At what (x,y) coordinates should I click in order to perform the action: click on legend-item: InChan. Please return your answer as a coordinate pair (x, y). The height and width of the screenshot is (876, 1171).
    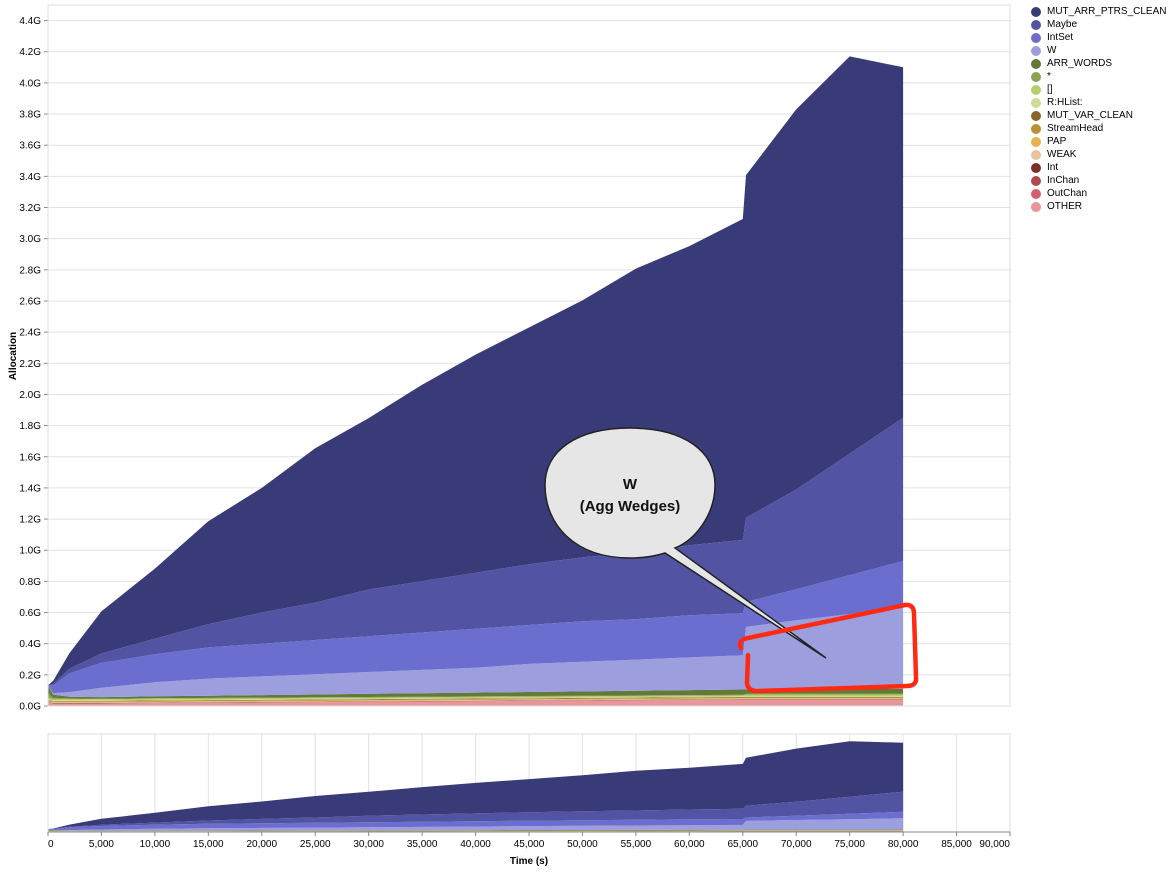
    Looking at the image, I should click on (1100, 180).